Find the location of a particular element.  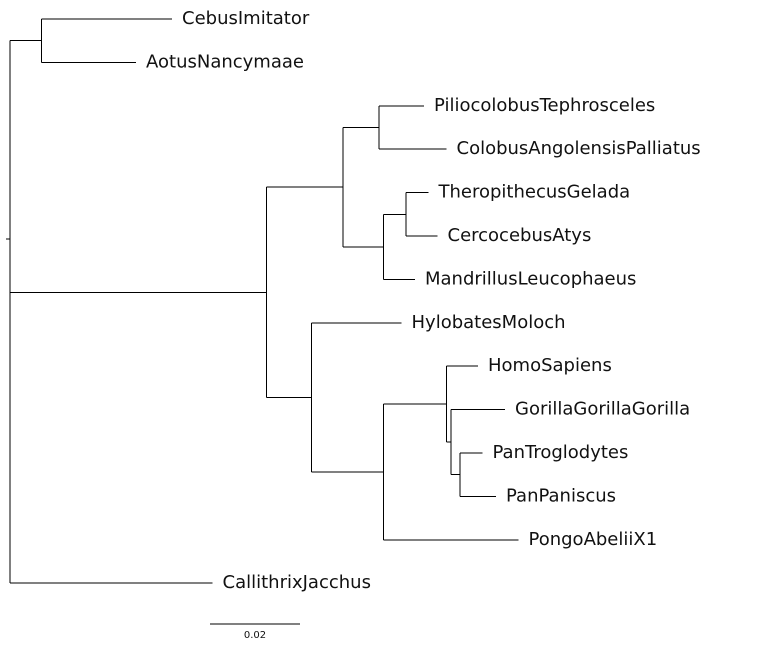

leaf-label-pantro: PanTroglodytes is located at coordinates (561, 452).